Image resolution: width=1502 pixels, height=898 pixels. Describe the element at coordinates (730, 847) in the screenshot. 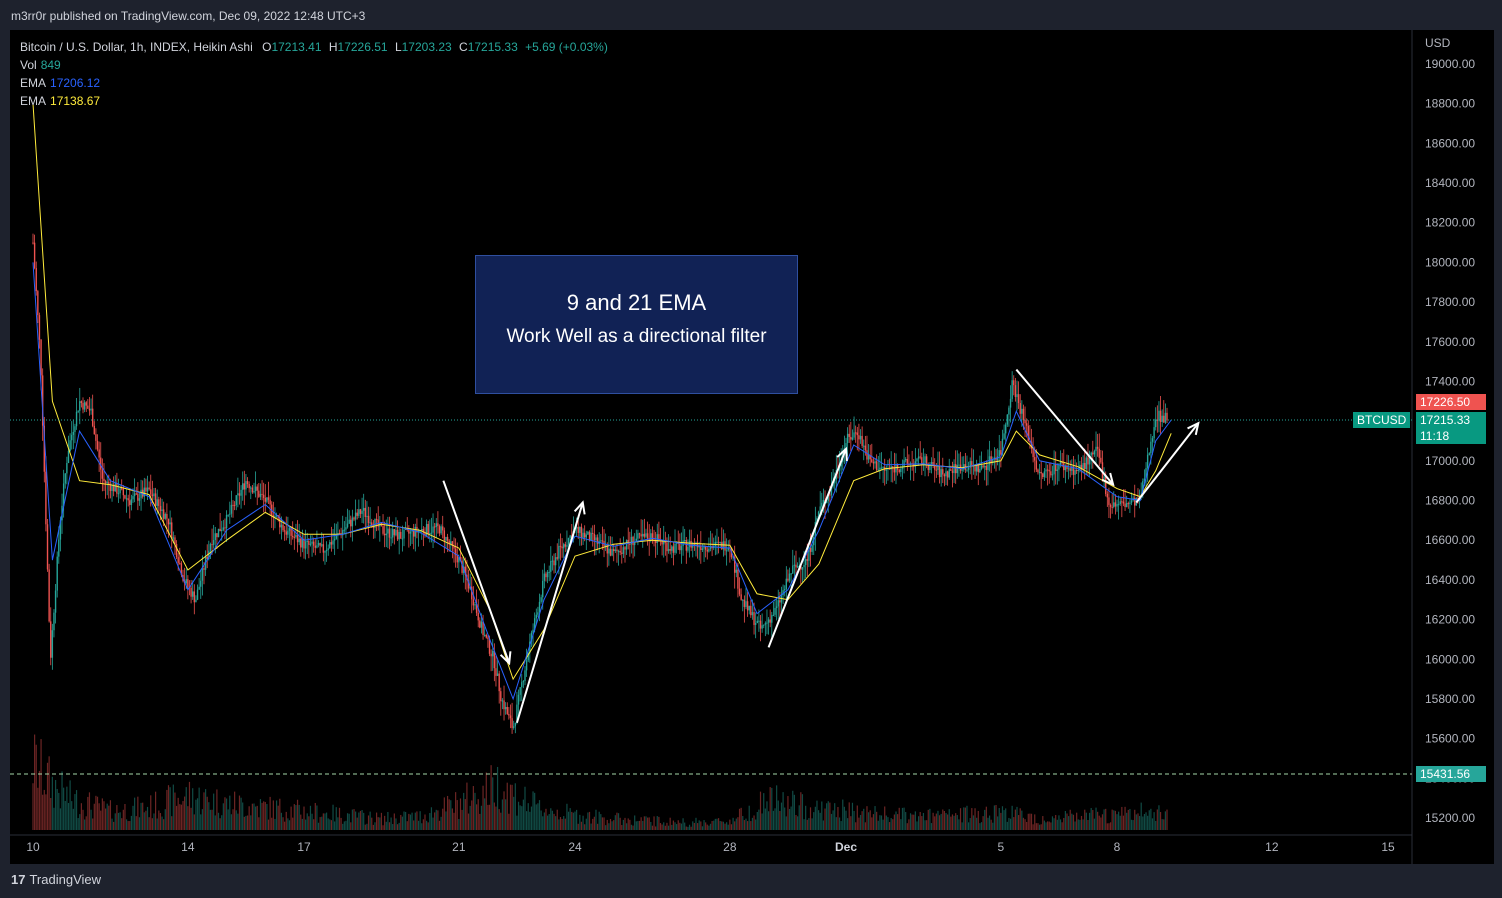

I see `x-tick-label: 28` at that location.